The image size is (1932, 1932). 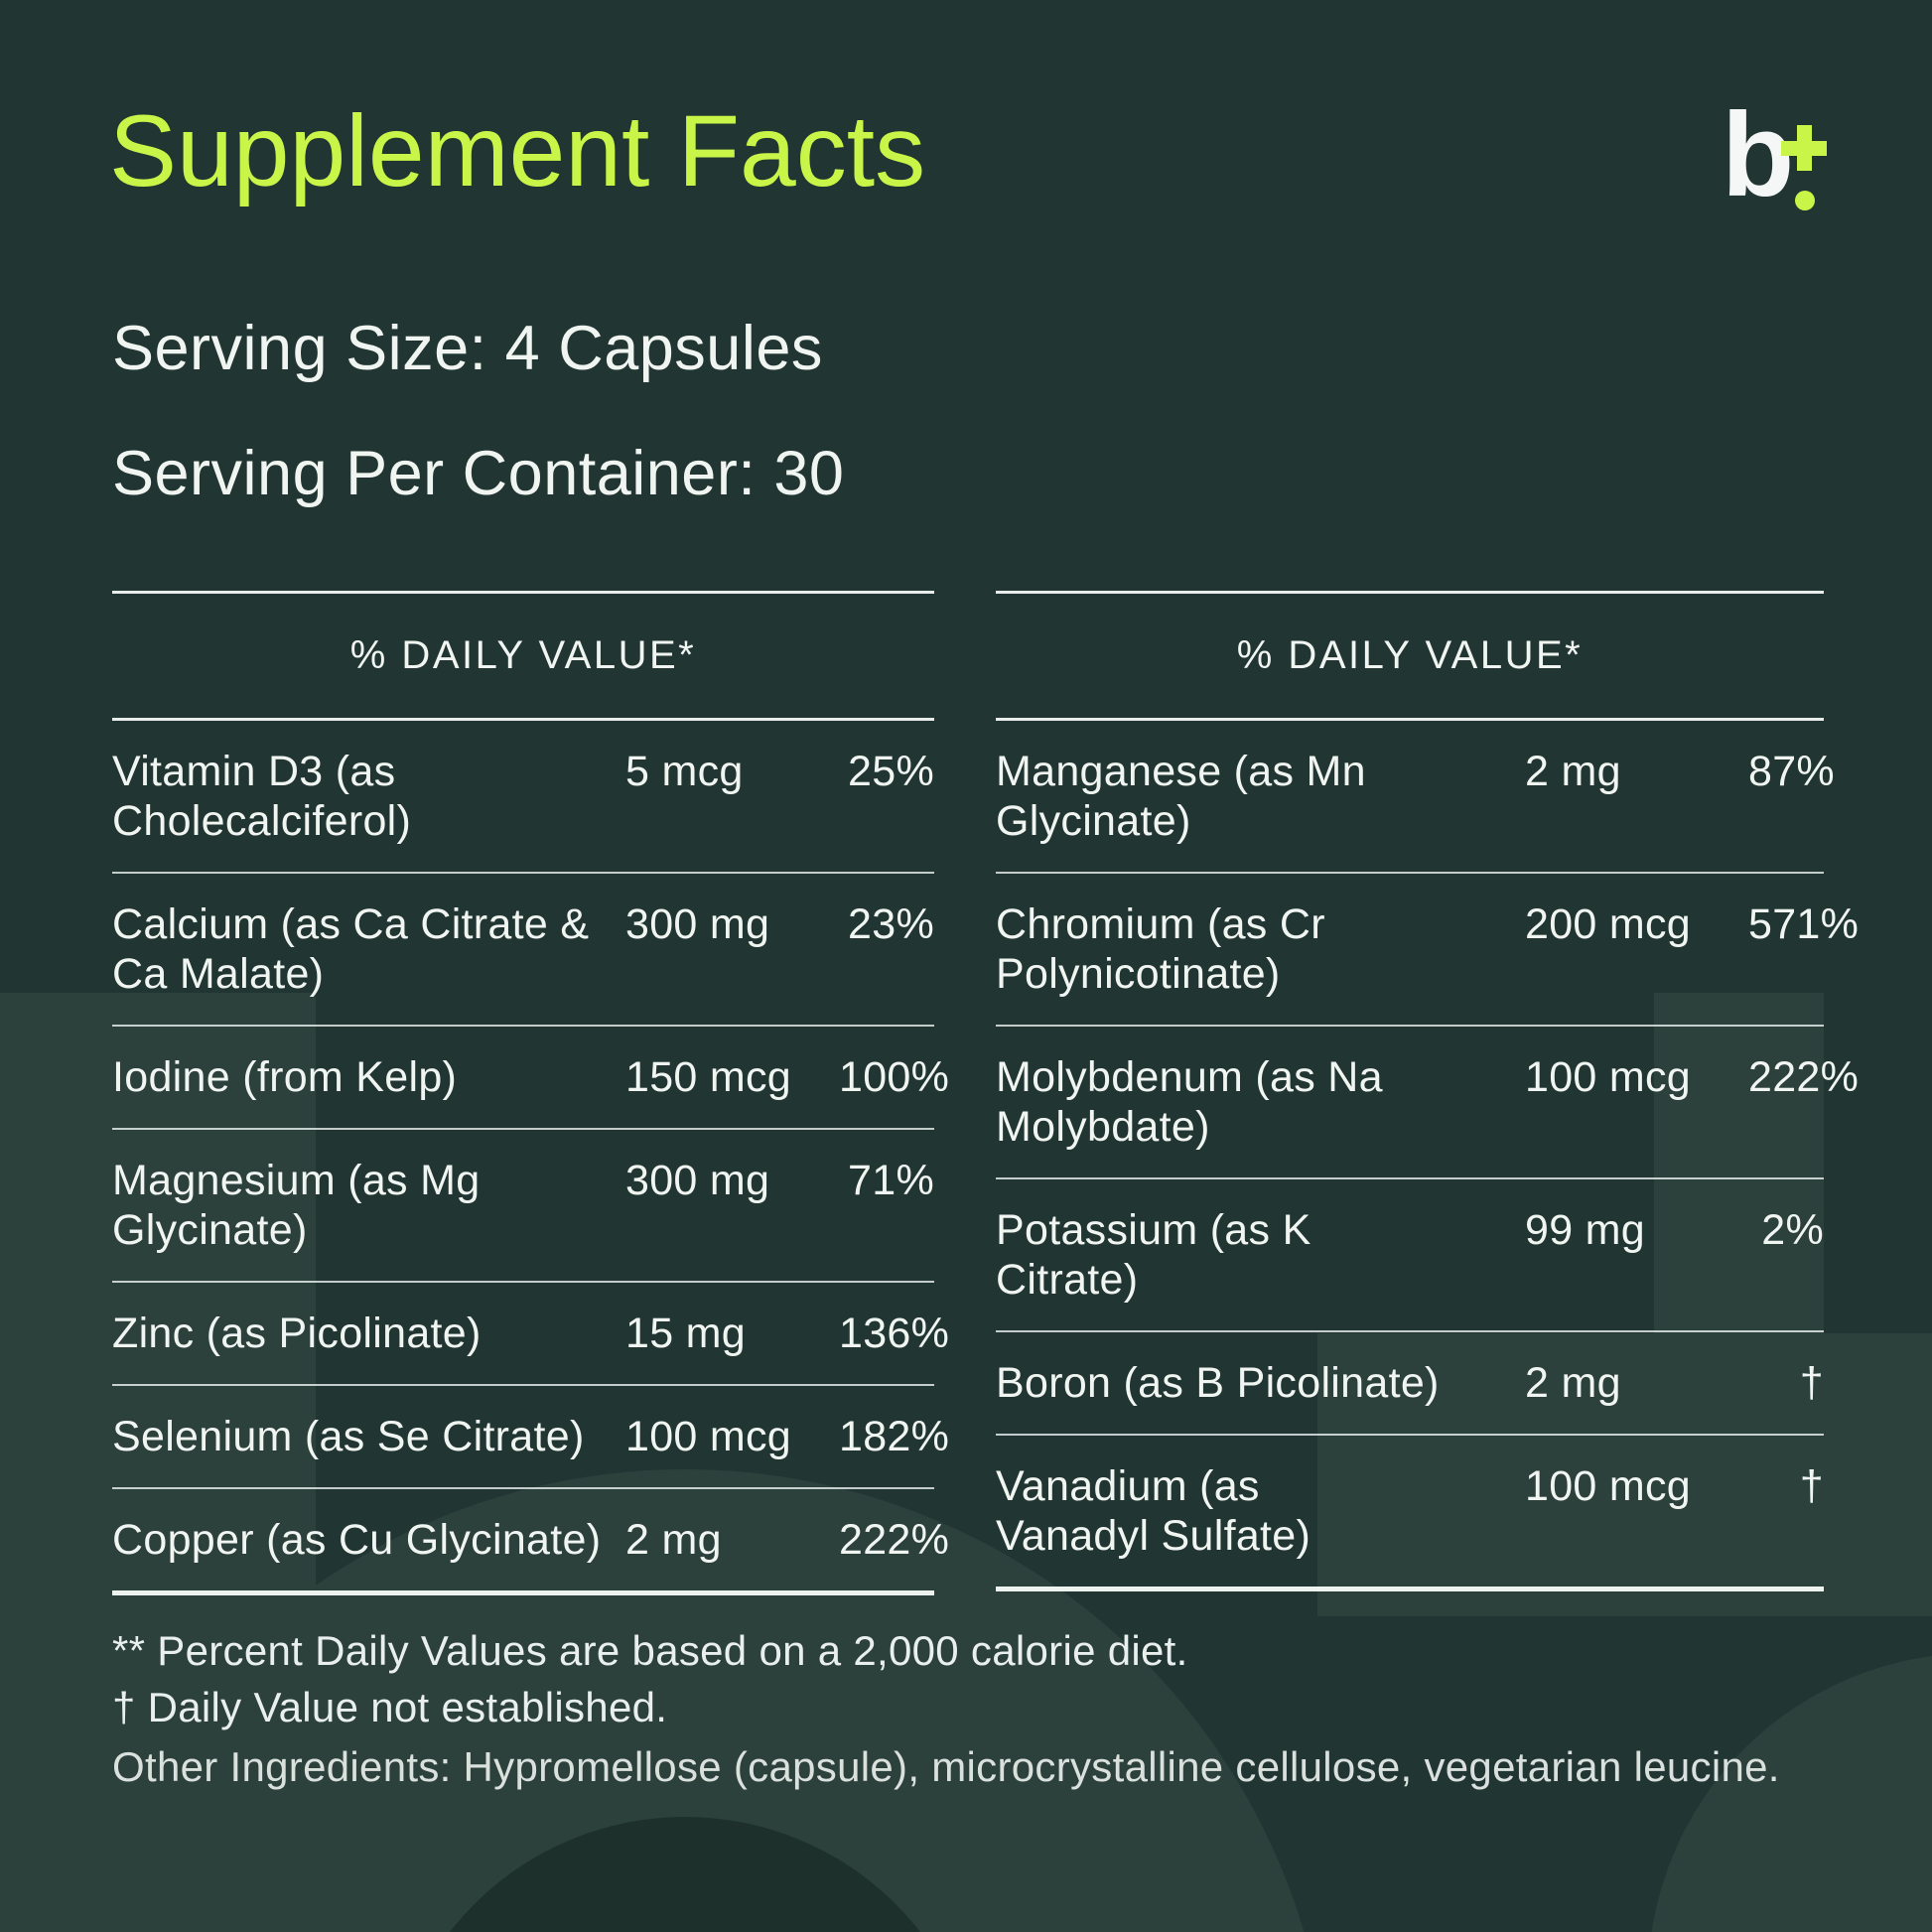 I want to click on page-title: Supplement Facts, so click(x=517, y=151).